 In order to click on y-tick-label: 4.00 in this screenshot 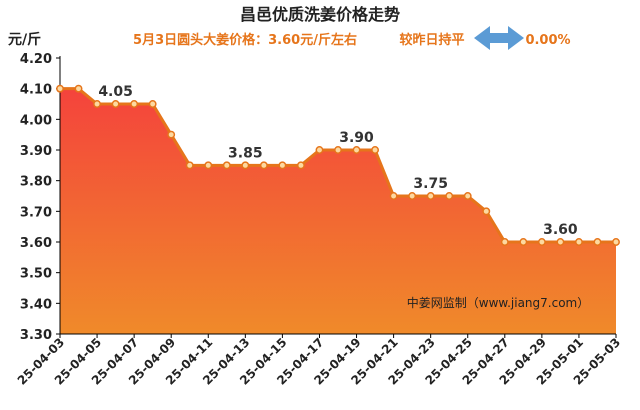, I will do `click(36, 120)`.